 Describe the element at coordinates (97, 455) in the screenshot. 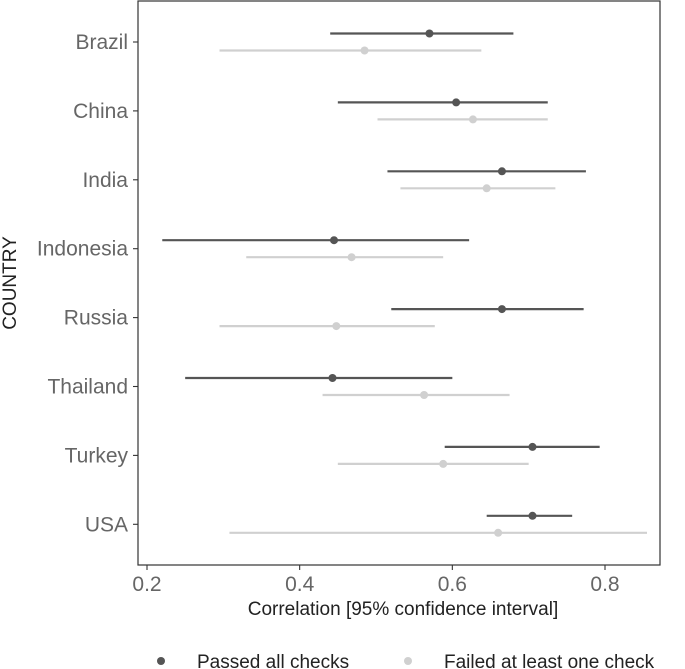

I see `y-tick-label: Turkey` at that location.